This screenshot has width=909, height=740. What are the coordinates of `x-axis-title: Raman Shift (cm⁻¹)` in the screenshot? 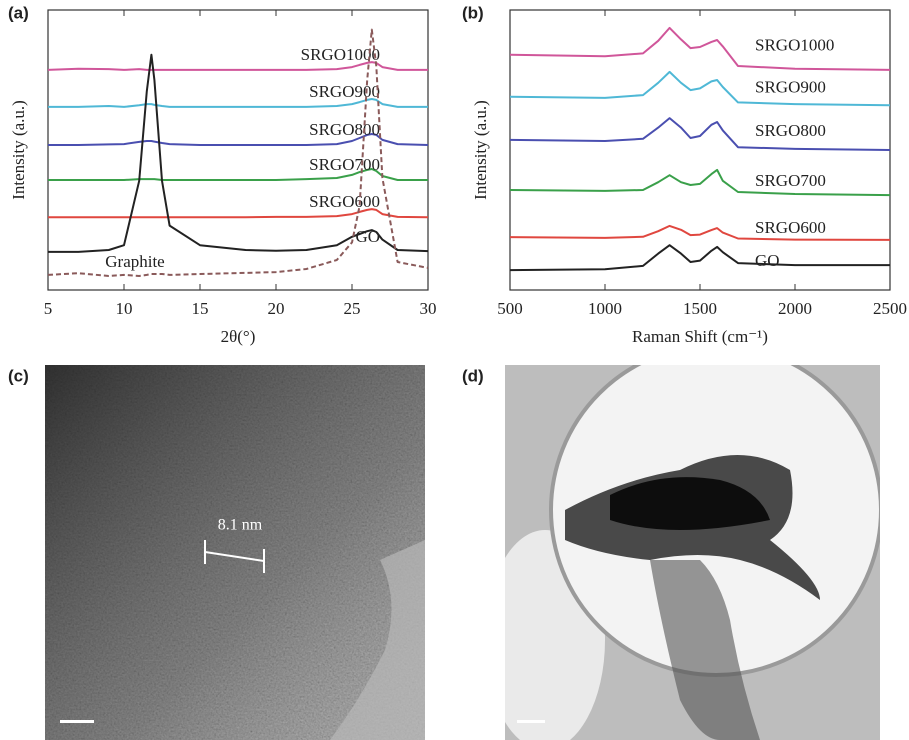 It's located at (700, 336).